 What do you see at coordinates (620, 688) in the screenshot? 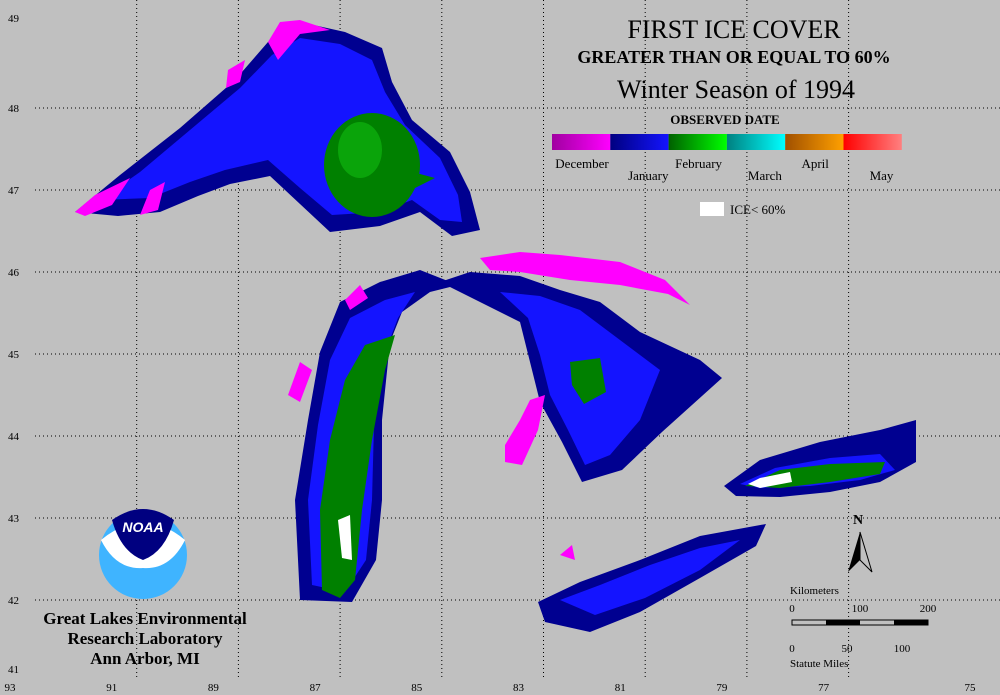
I see `longitude-label: 81` at bounding box center [620, 688].